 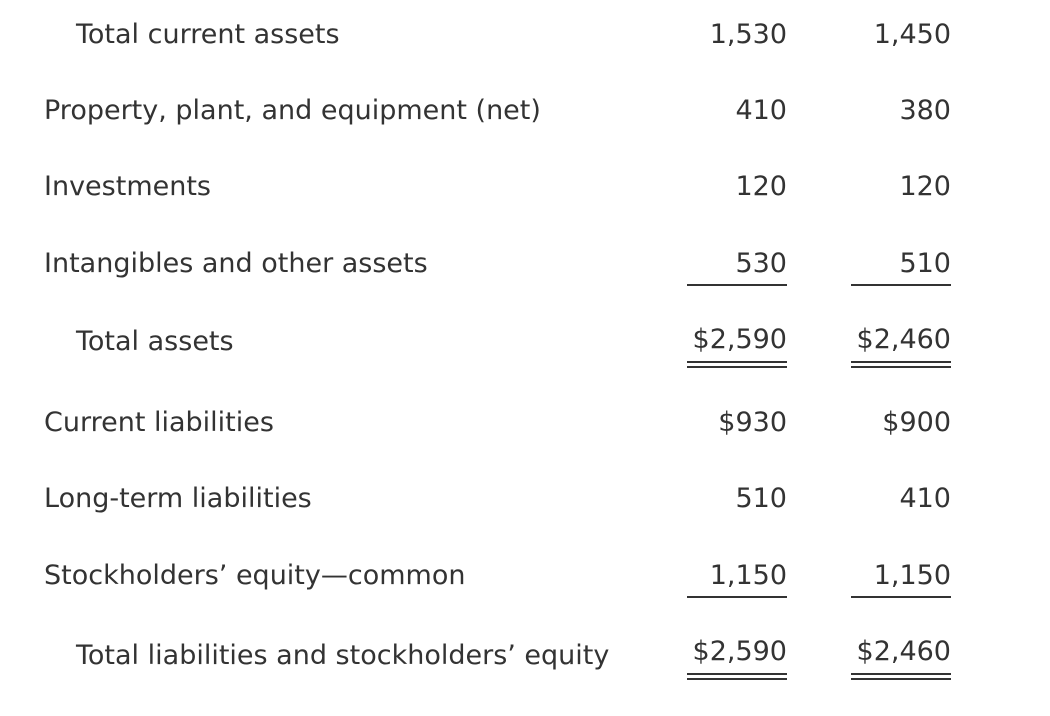 I want to click on value-cell-year2: 410, so click(x=901, y=499).